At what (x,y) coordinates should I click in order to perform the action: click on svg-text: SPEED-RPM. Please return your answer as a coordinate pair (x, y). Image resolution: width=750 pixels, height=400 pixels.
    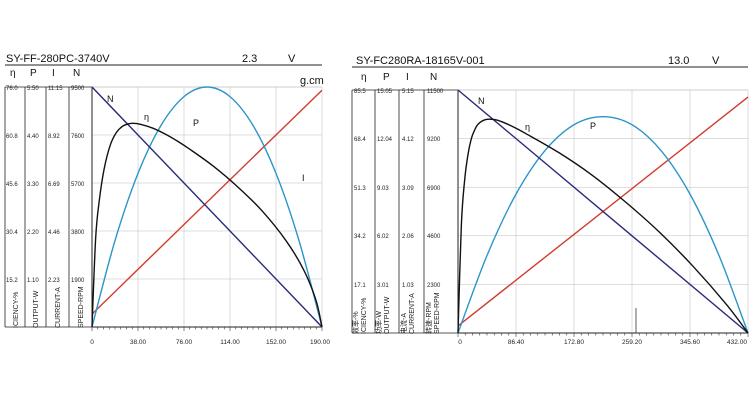
    Looking at the image, I should click on (437, 313).